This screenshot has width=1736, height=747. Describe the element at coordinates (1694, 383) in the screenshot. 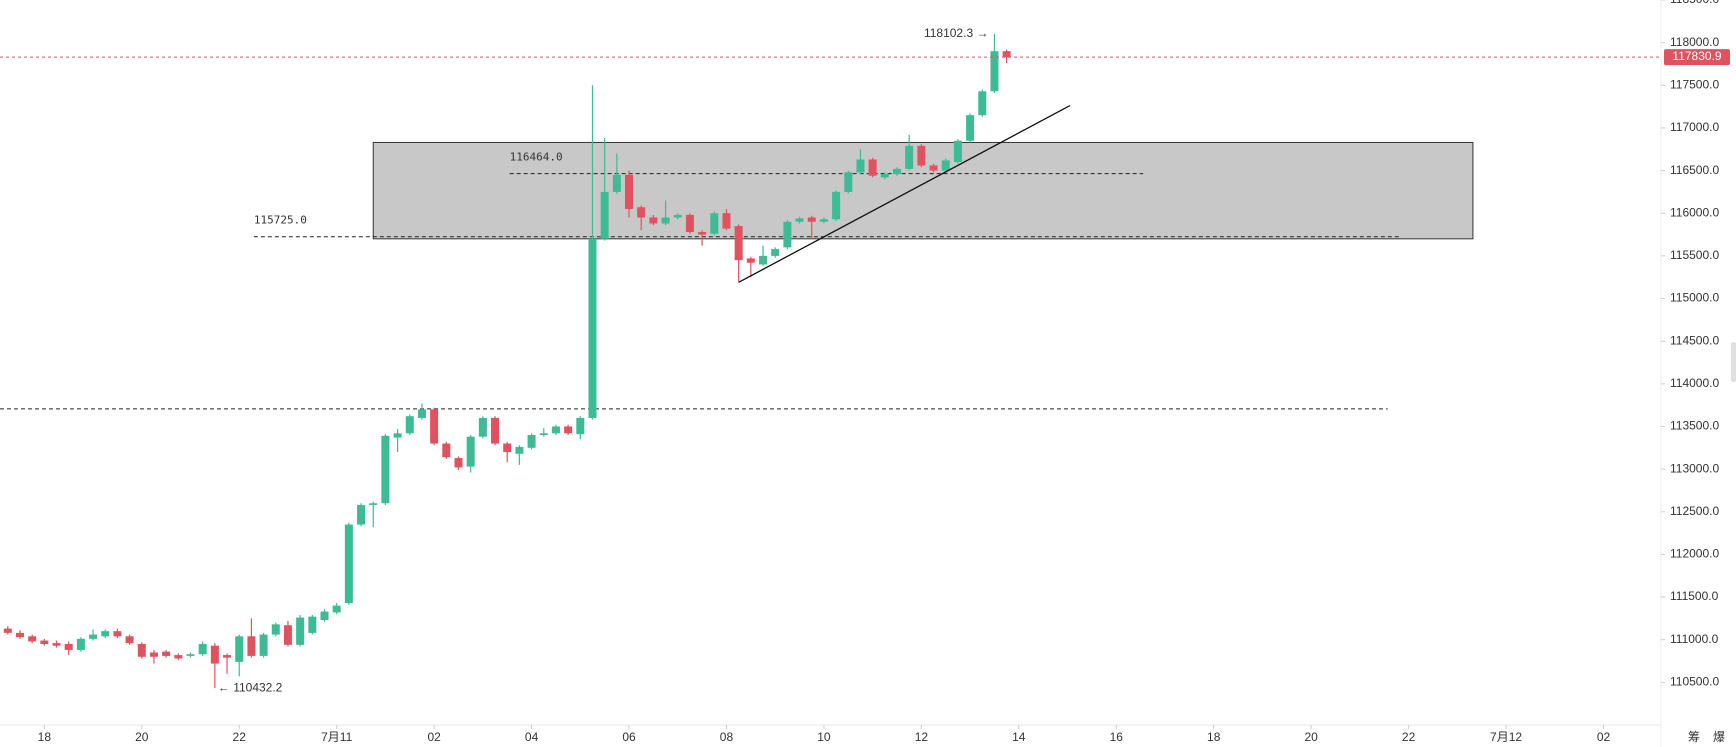

I see `y-tick-label: 114000.0` at that location.